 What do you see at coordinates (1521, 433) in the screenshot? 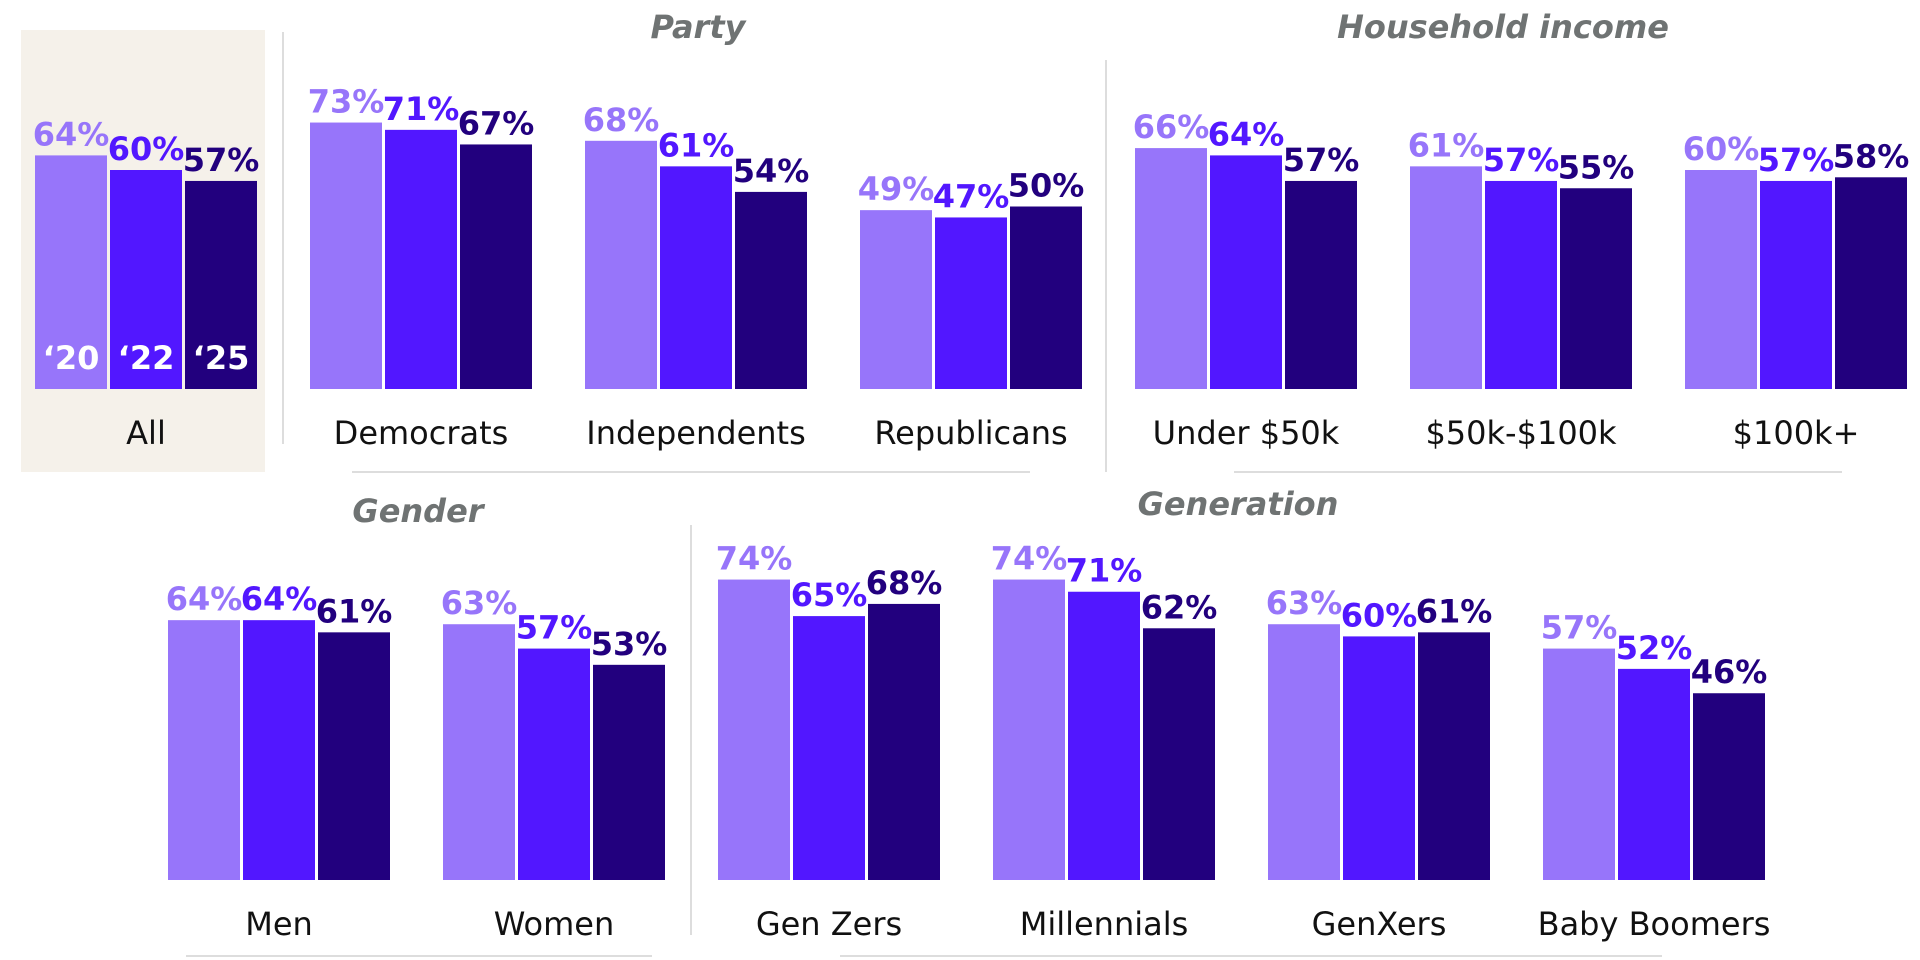
I see `category-label: $50k-$100k` at bounding box center [1521, 433].